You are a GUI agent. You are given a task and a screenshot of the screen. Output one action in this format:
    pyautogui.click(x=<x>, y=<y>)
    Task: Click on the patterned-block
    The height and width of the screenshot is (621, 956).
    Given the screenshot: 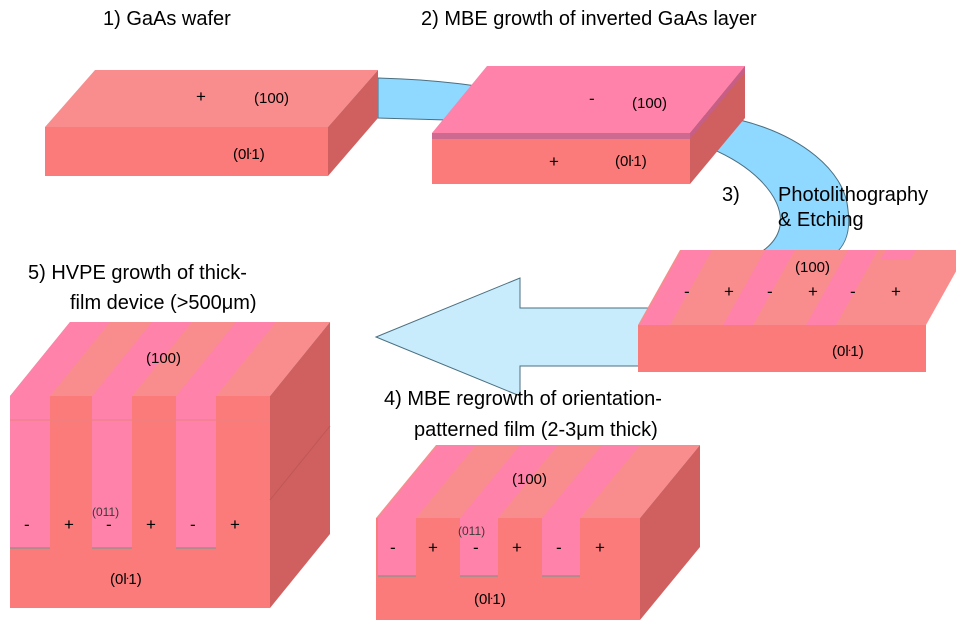 What is the action you would take?
    pyautogui.click(x=797, y=311)
    